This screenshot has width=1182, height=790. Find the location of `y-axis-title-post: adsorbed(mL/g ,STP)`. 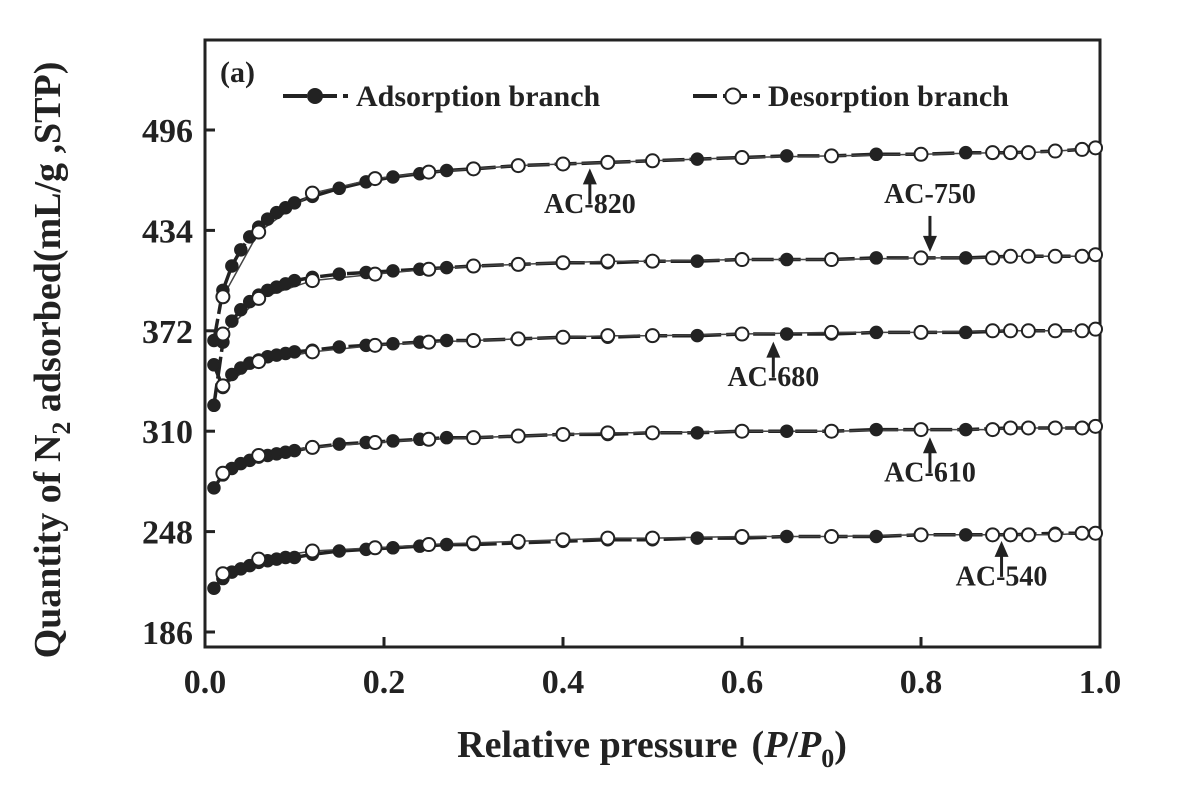

y-axis-title-post: adsorbed(mL/g ,STP) is located at coordinates (48, 242).